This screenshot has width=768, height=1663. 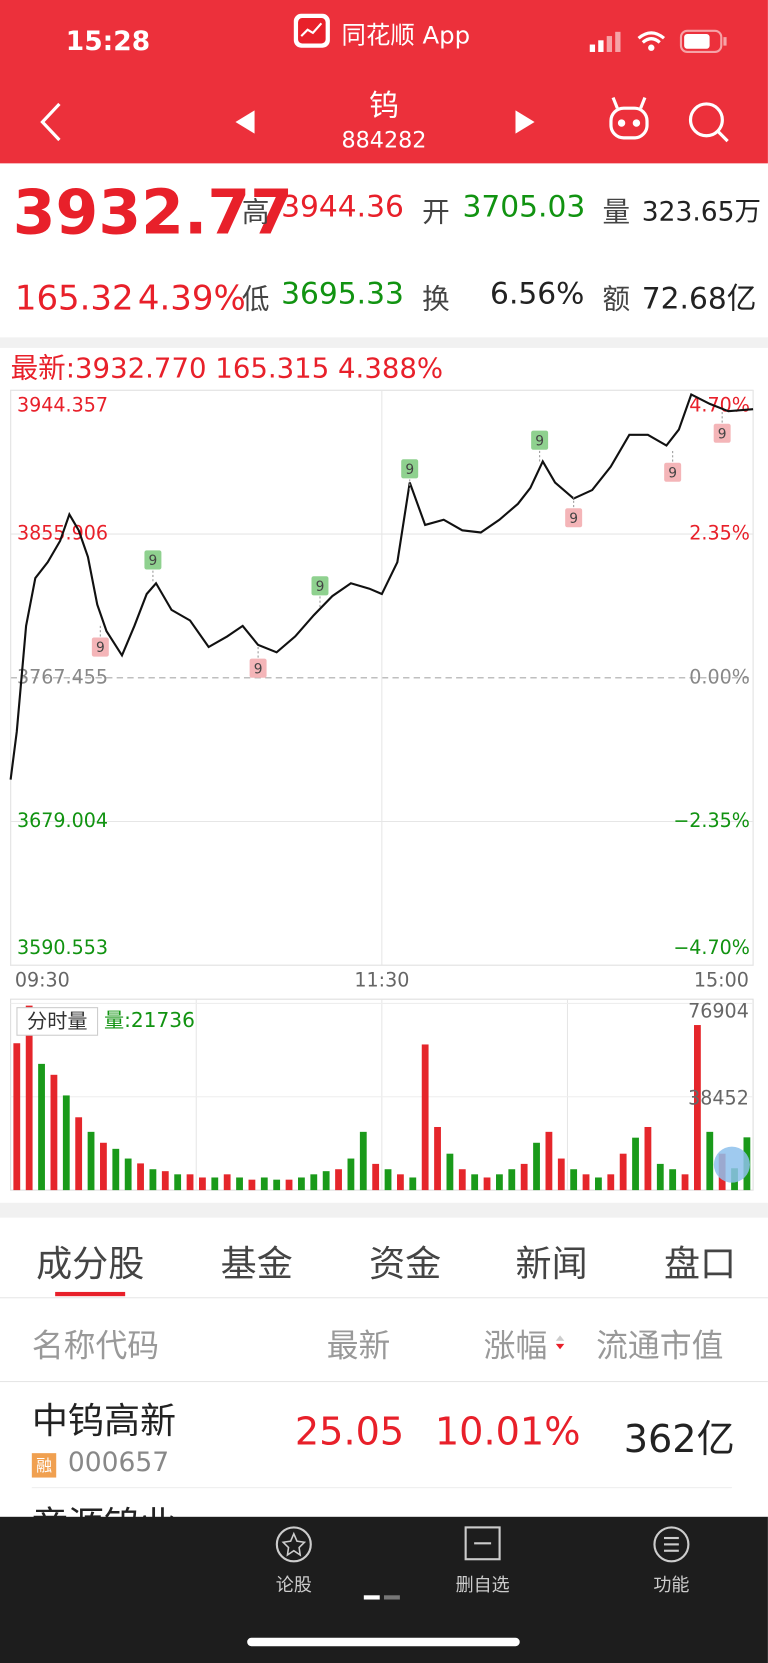 What do you see at coordinates (719, 533) in the screenshot?
I see `y2-tick-label: 2.35%` at bounding box center [719, 533].